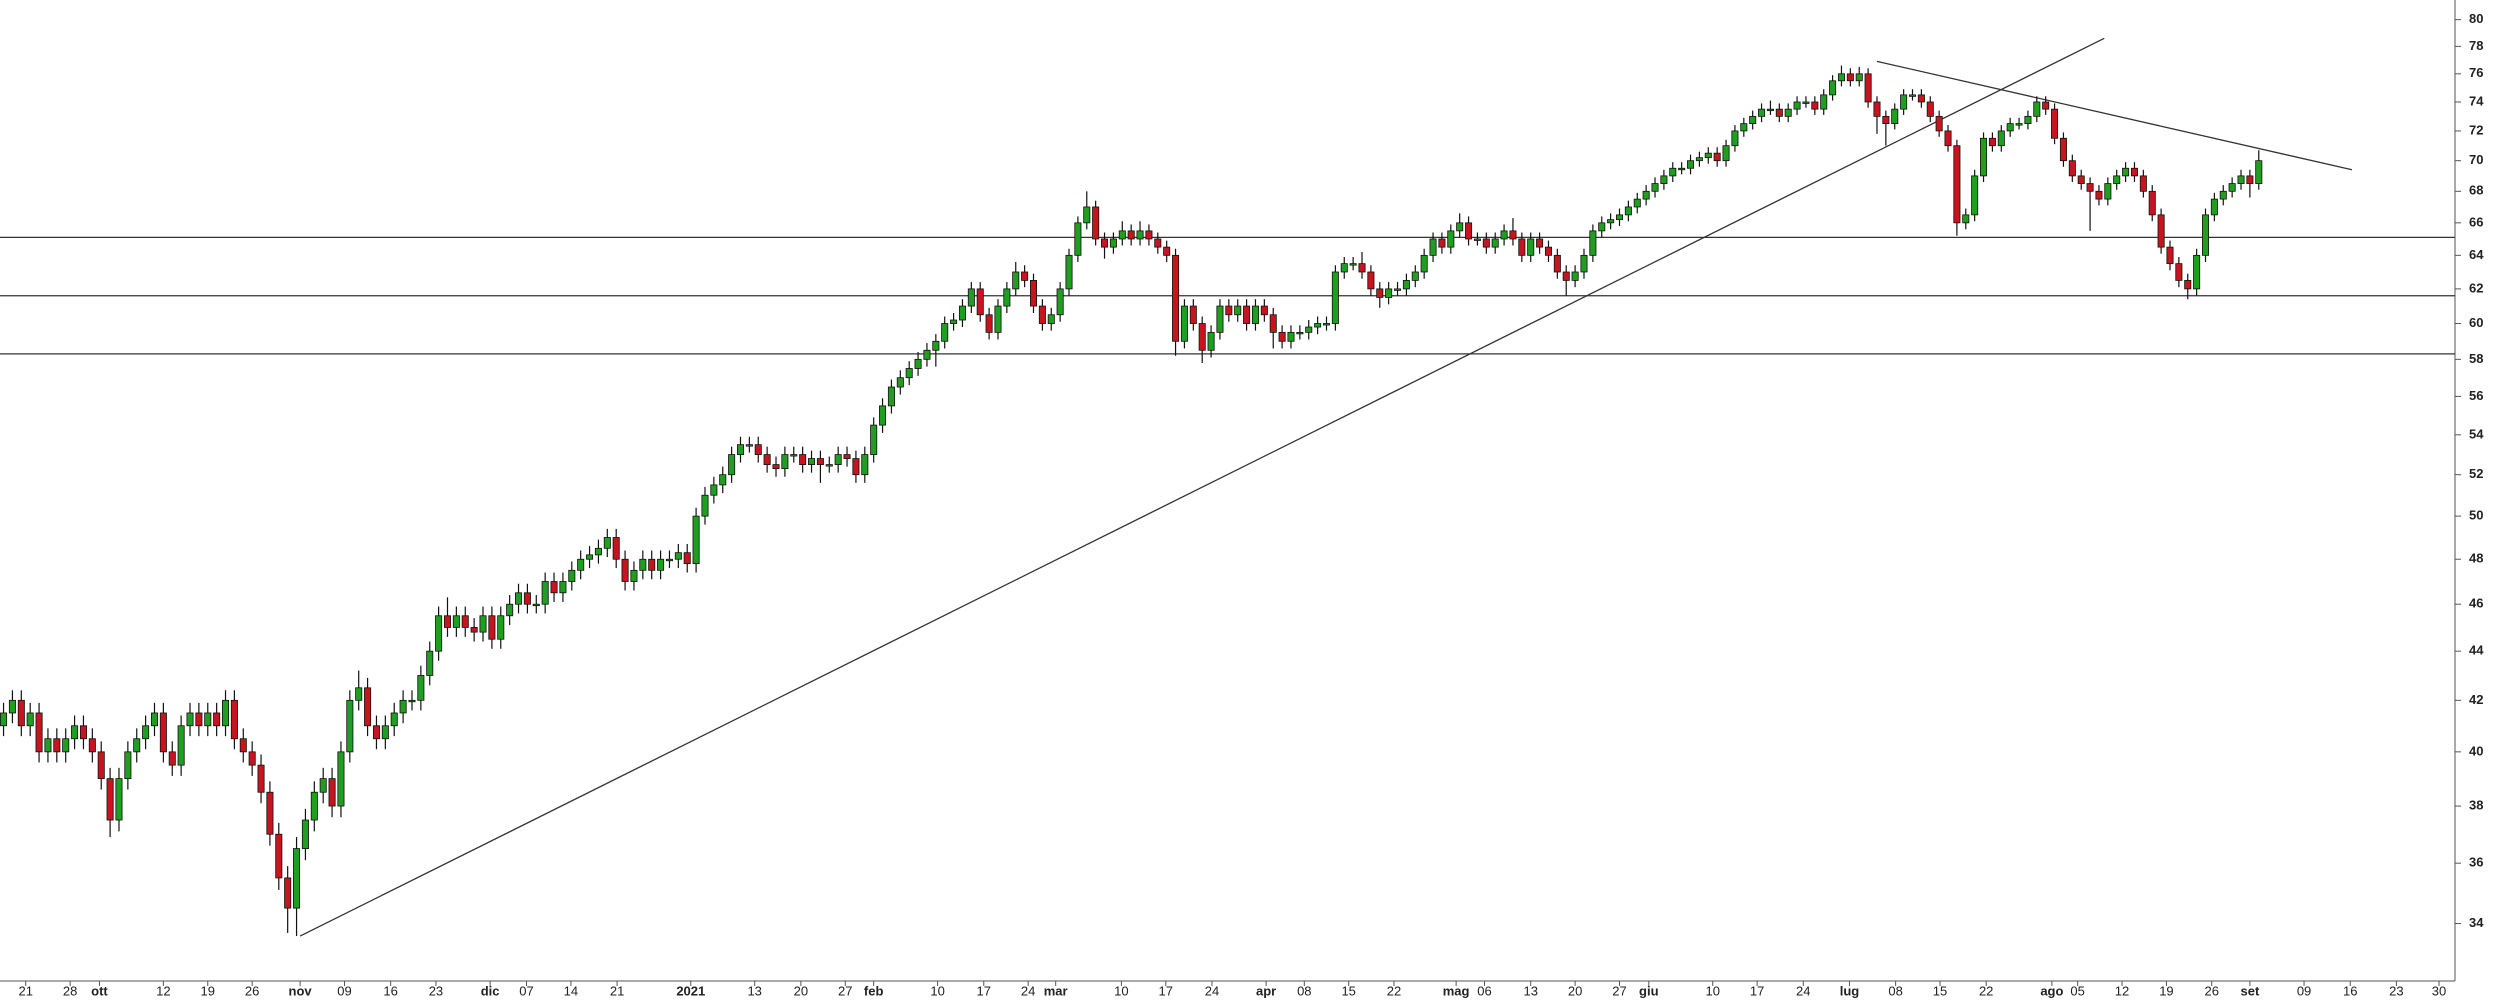  What do you see at coordinates (2476, 650) in the screenshot?
I see `y-tick-label: 44` at bounding box center [2476, 650].